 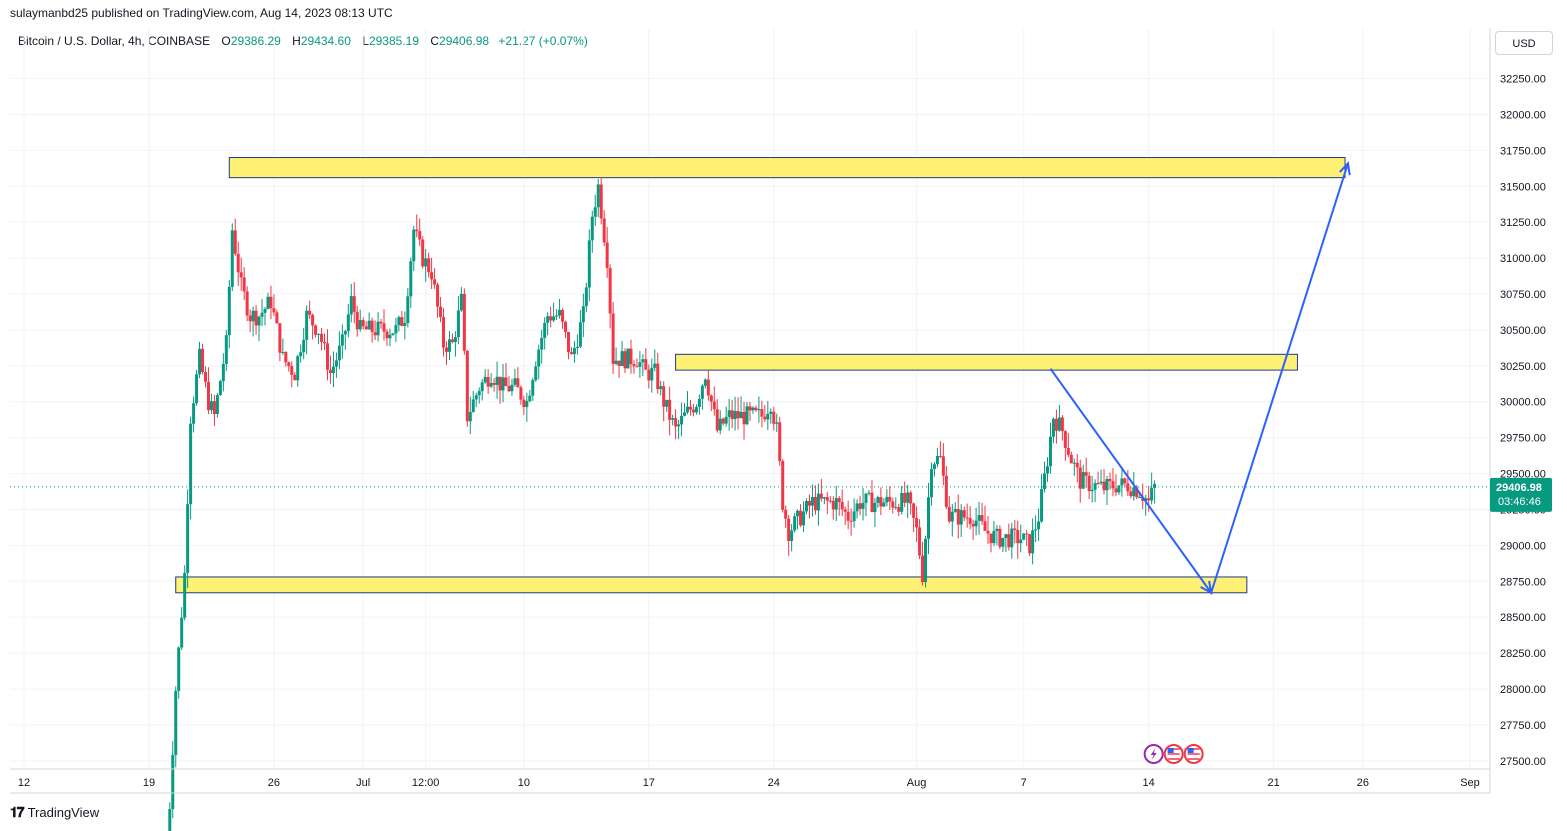 What do you see at coordinates (24, 783) in the screenshot?
I see `time-tick-label: 12` at bounding box center [24, 783].